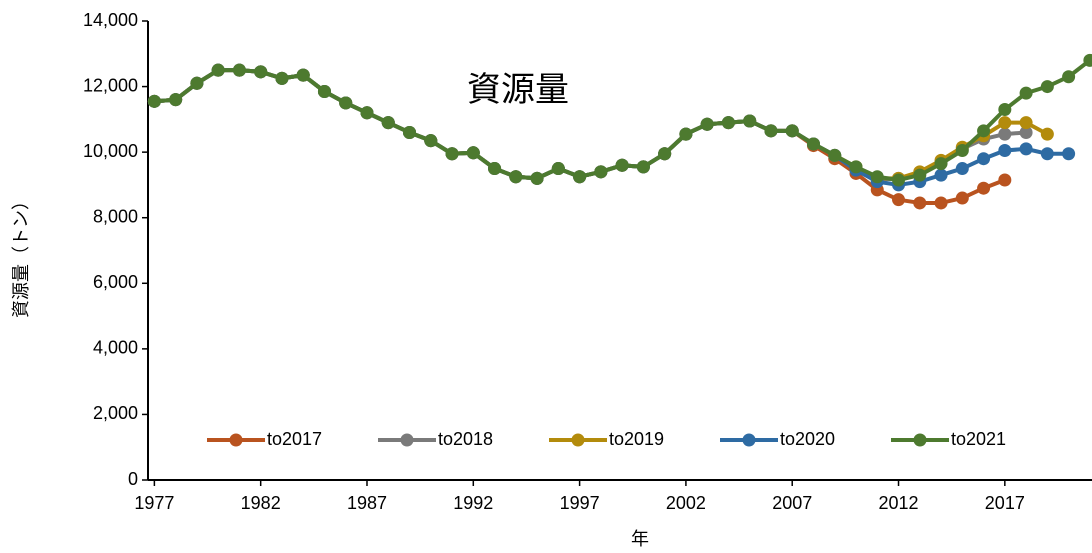 The image size is (1092, 553). I want to click on x-tick-label: 2007, so click(792, 503).